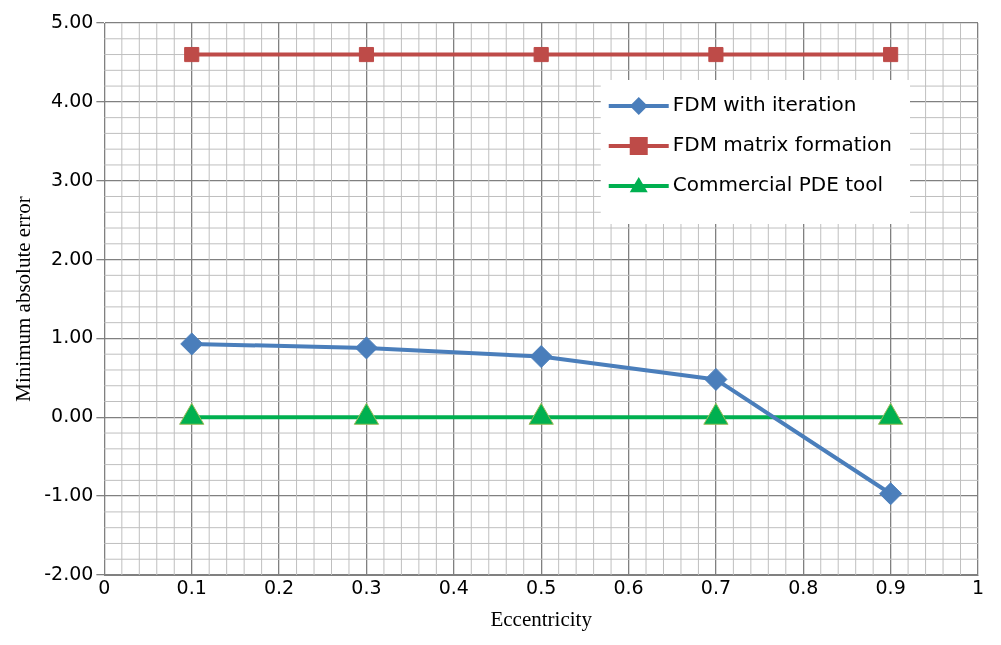  What do you see at coordinates (782, 144) in the screenshot?
I see `legend-label: FDM matrix formation` at bounding box center [782, 144].